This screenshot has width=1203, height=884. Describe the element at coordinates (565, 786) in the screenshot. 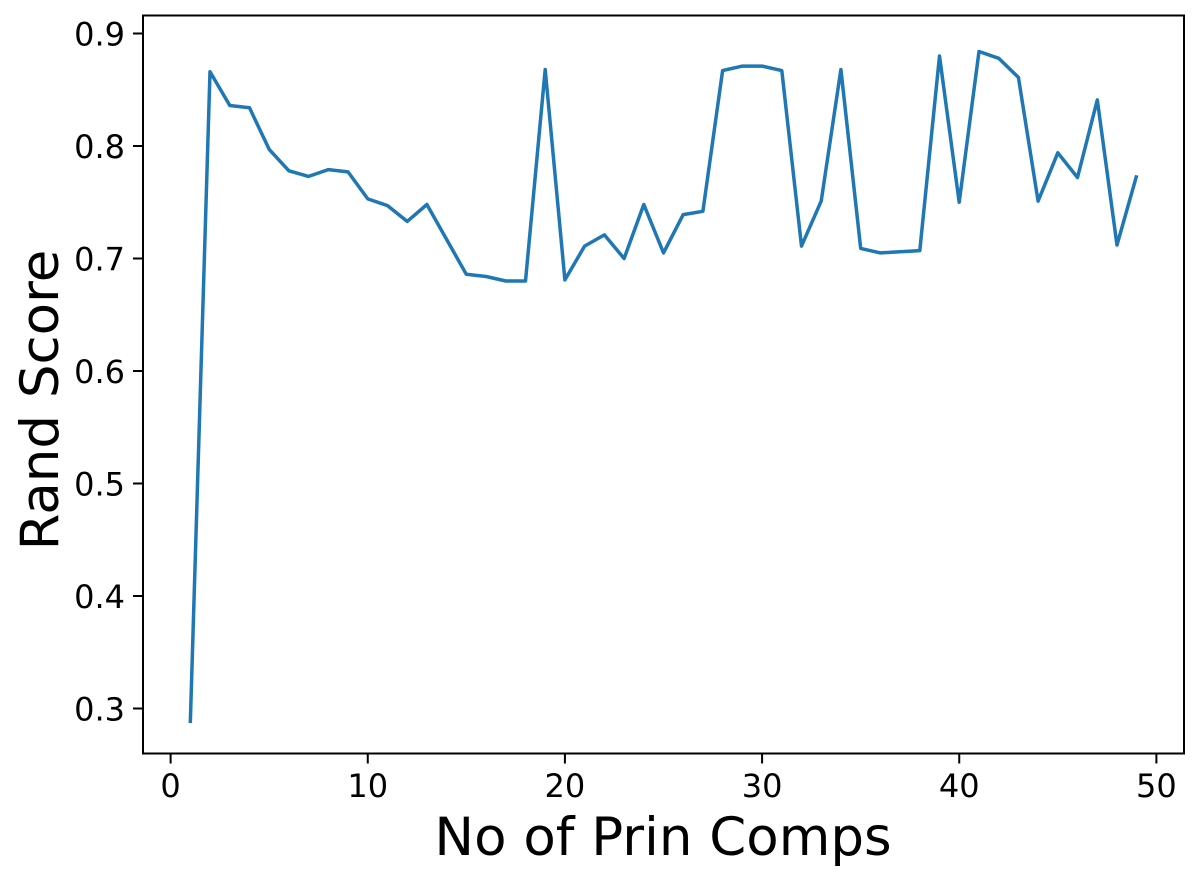

I see `x-tick-label: 20` at that location.